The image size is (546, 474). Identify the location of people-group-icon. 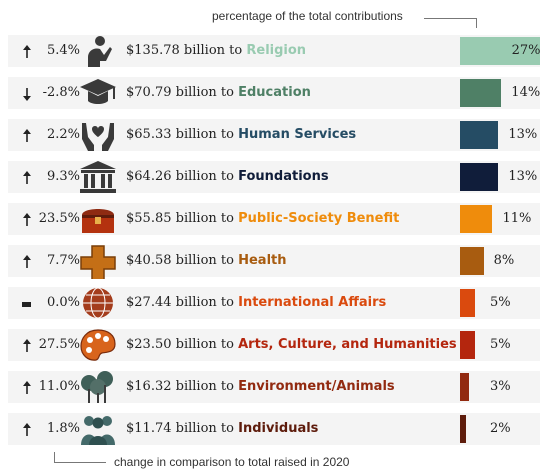
(98, 429).